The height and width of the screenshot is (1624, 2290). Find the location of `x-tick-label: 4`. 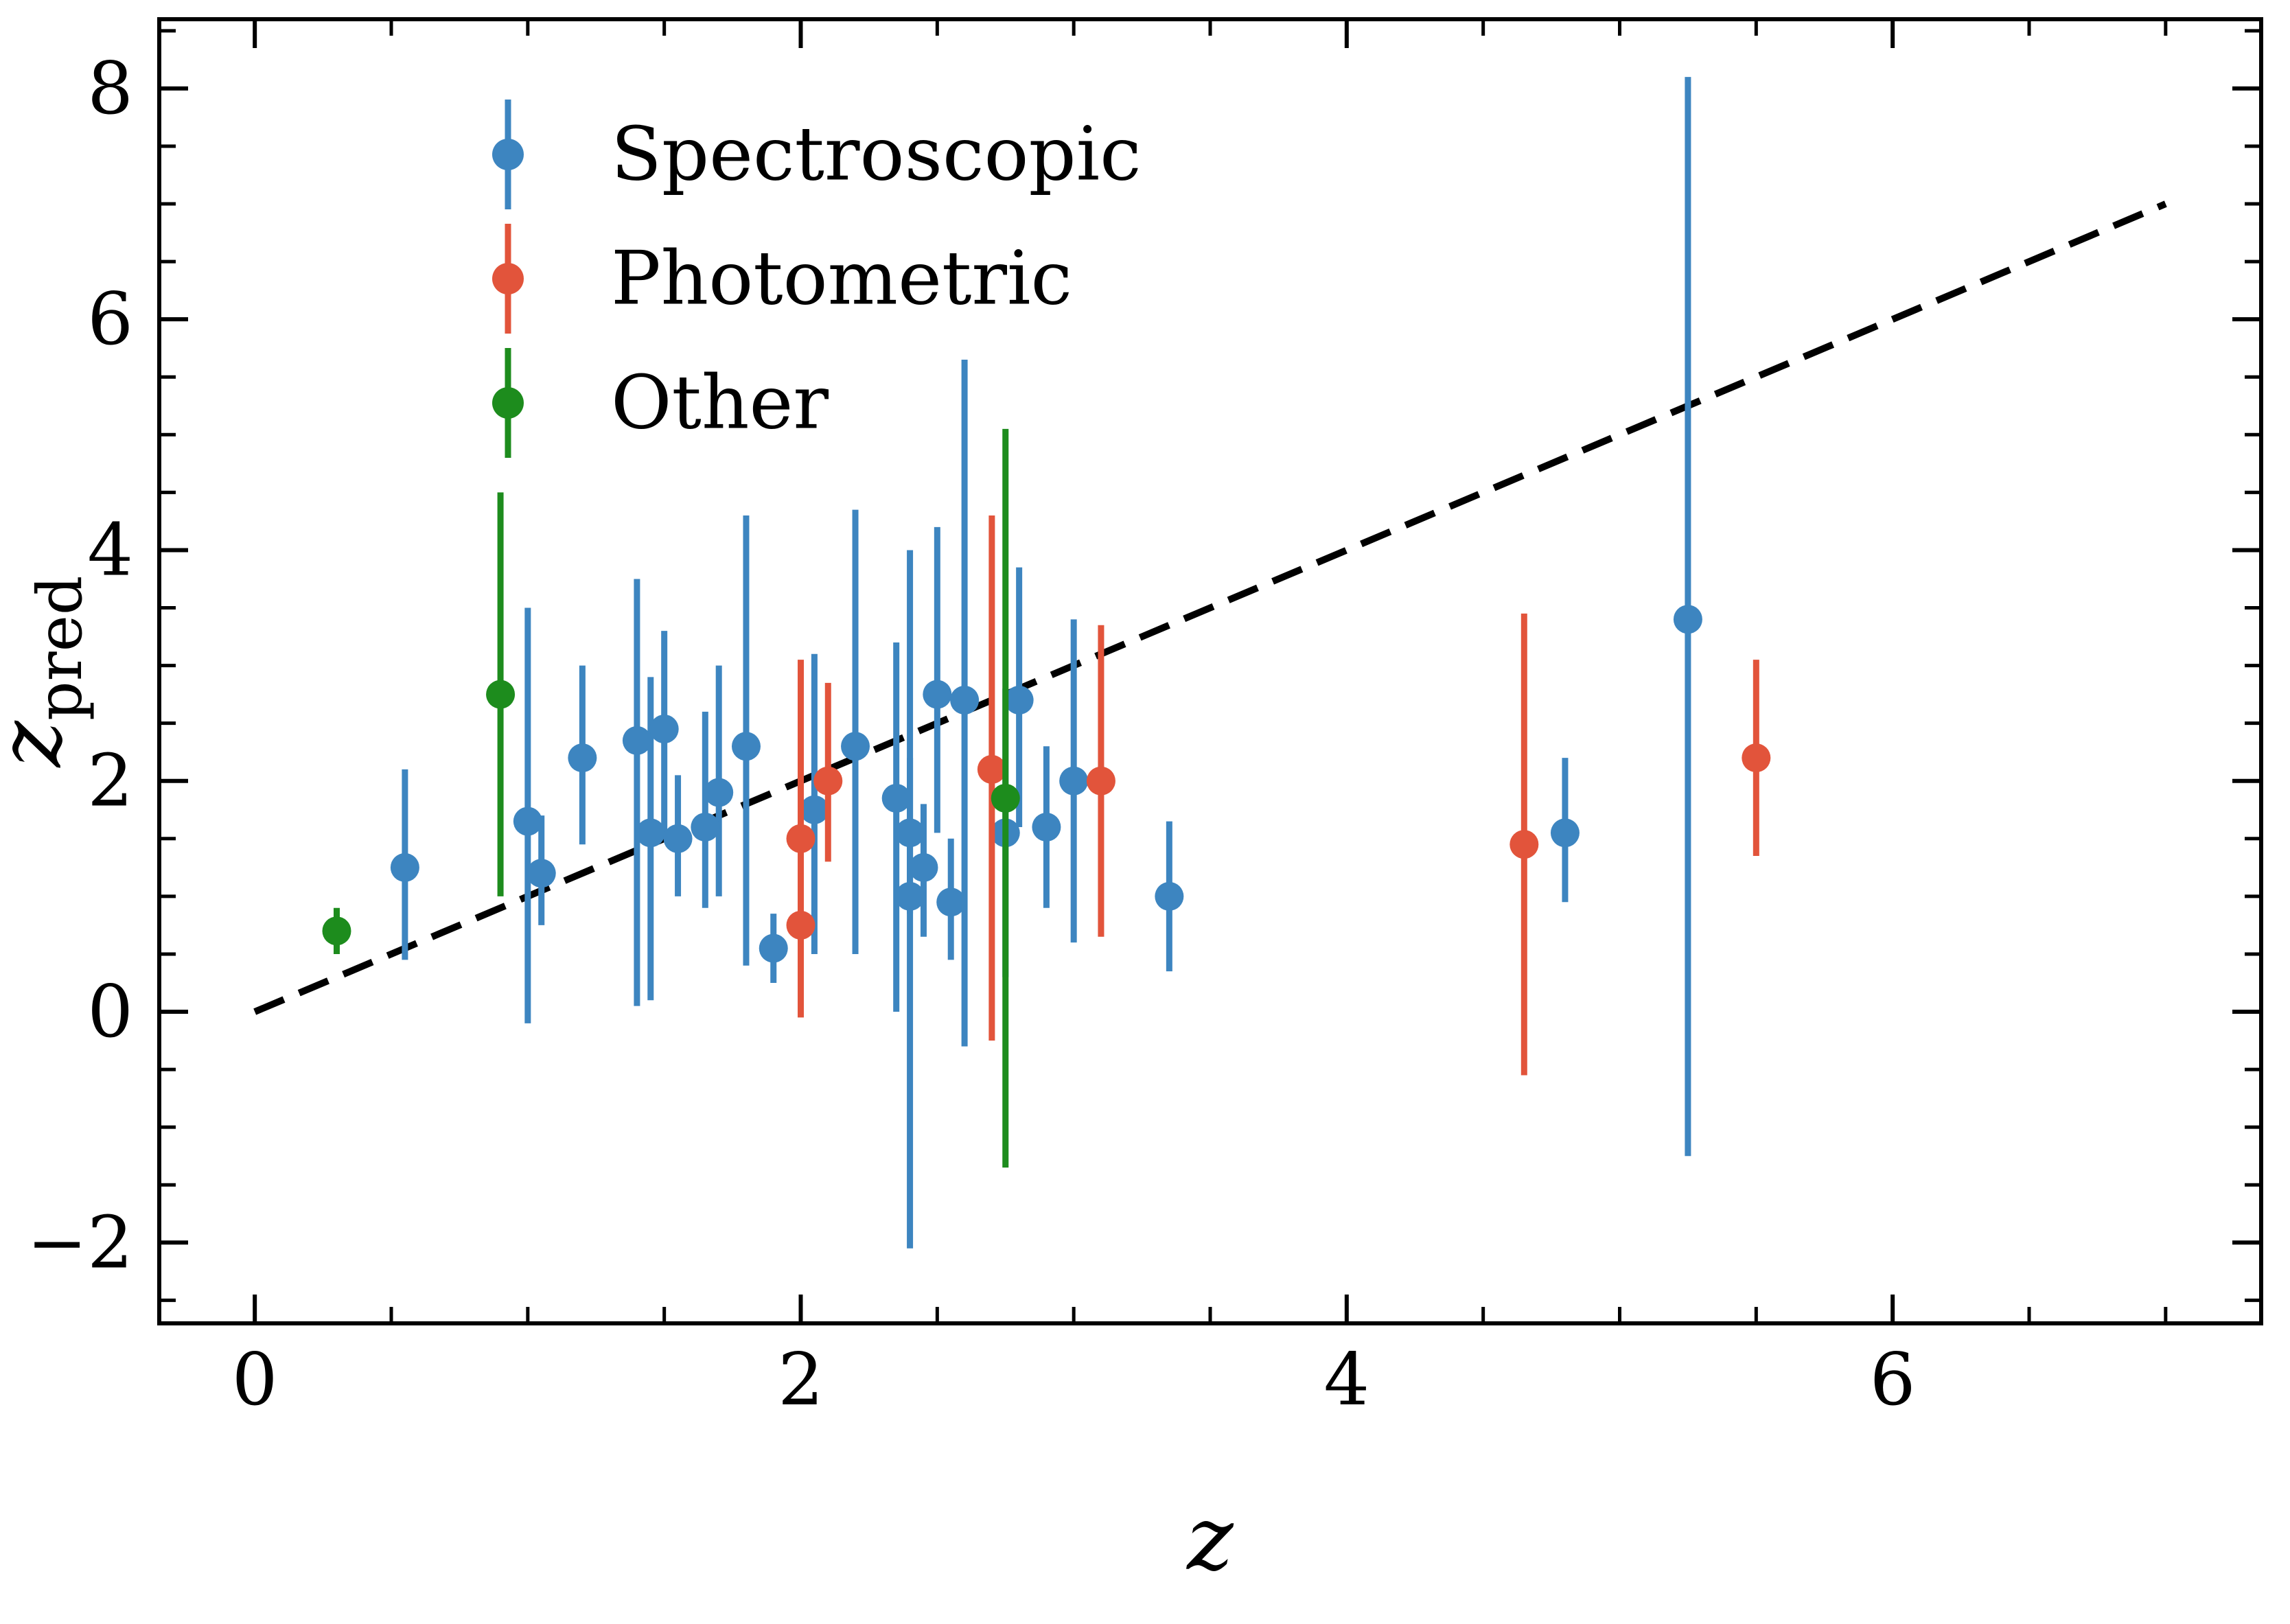

x-tick-label: 4 is located at coordinates (1346, 1380).